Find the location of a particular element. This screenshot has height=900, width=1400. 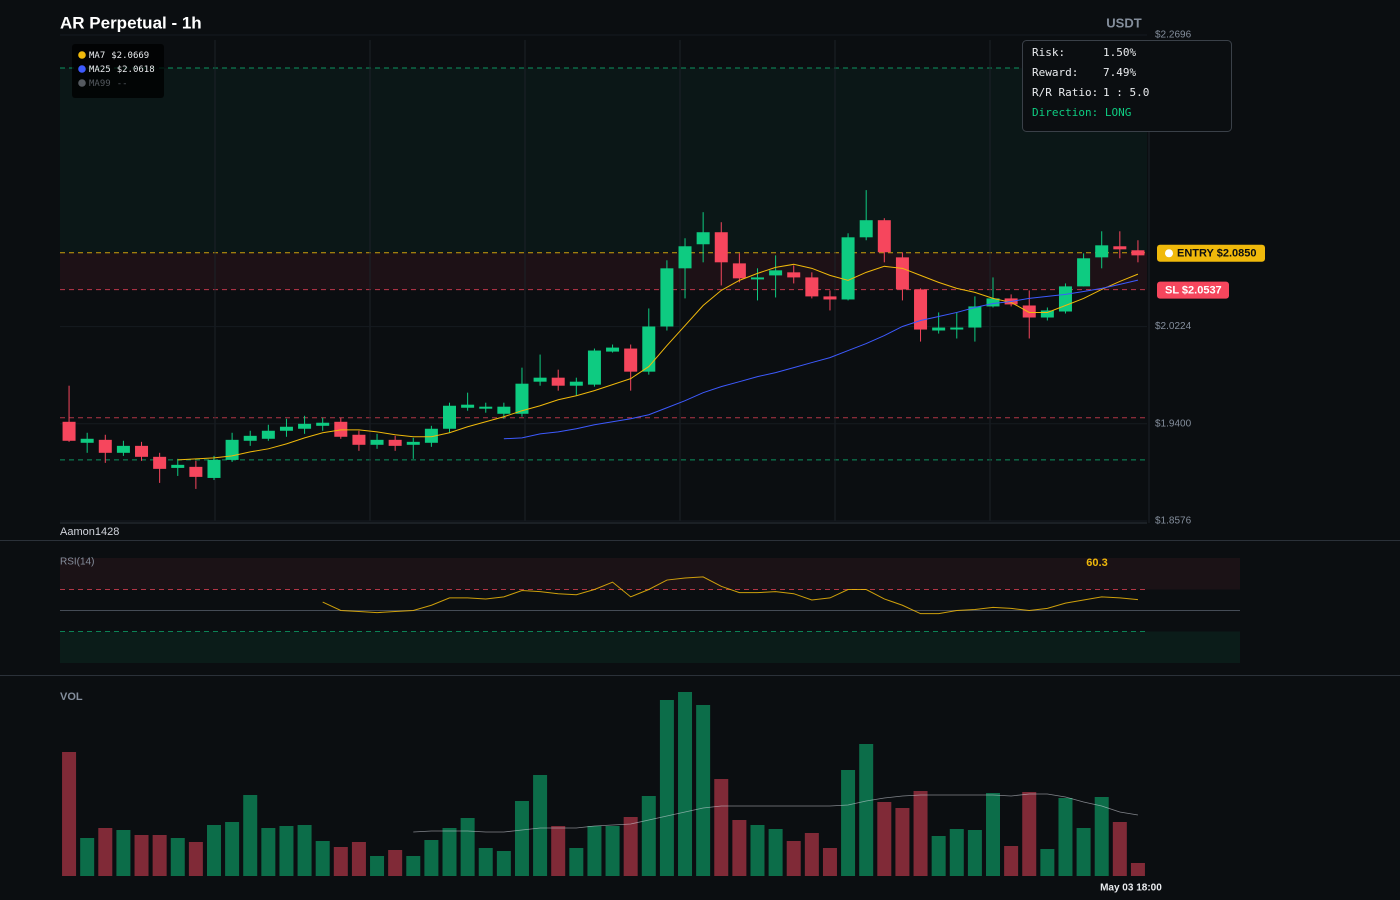

loss-zone is located at coordinates (603, 271).